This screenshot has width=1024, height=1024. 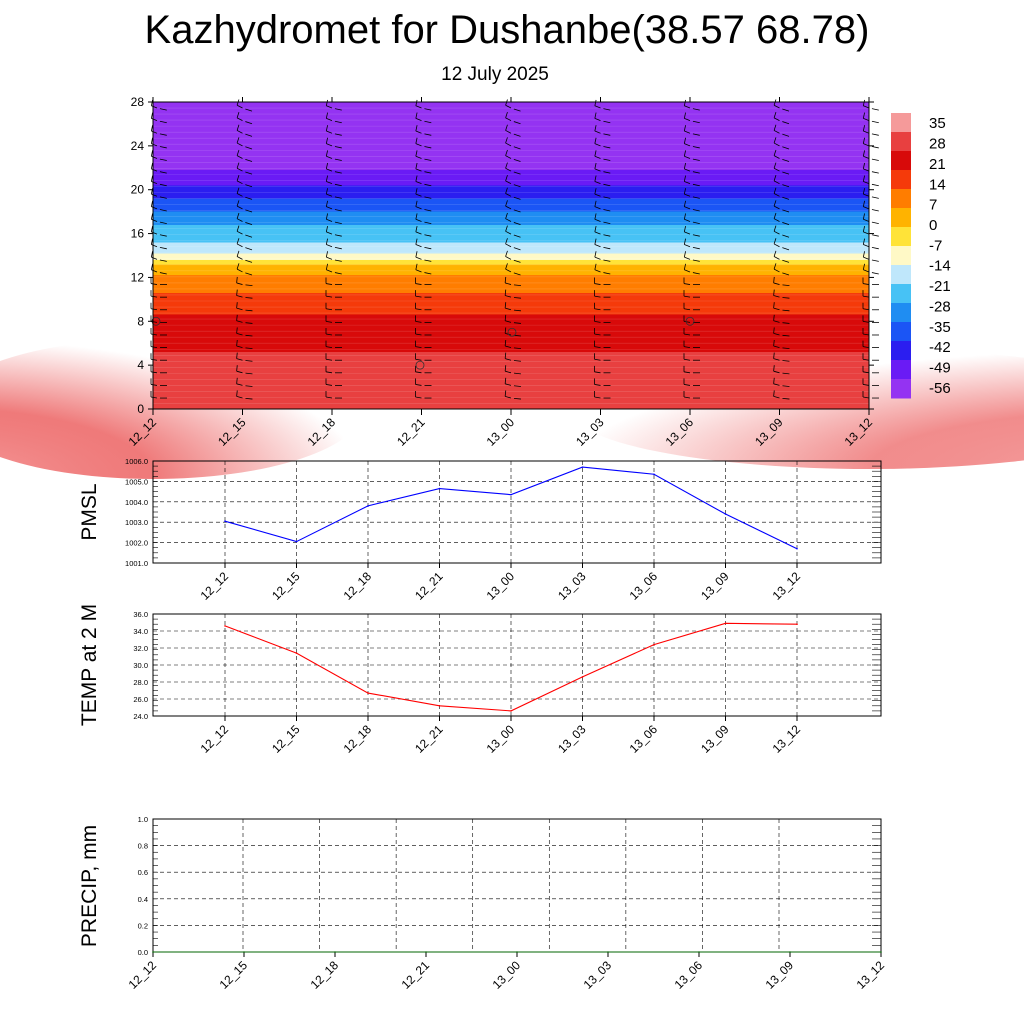 I want to click on colorbar-label: 28, so click(x=937, y=144).